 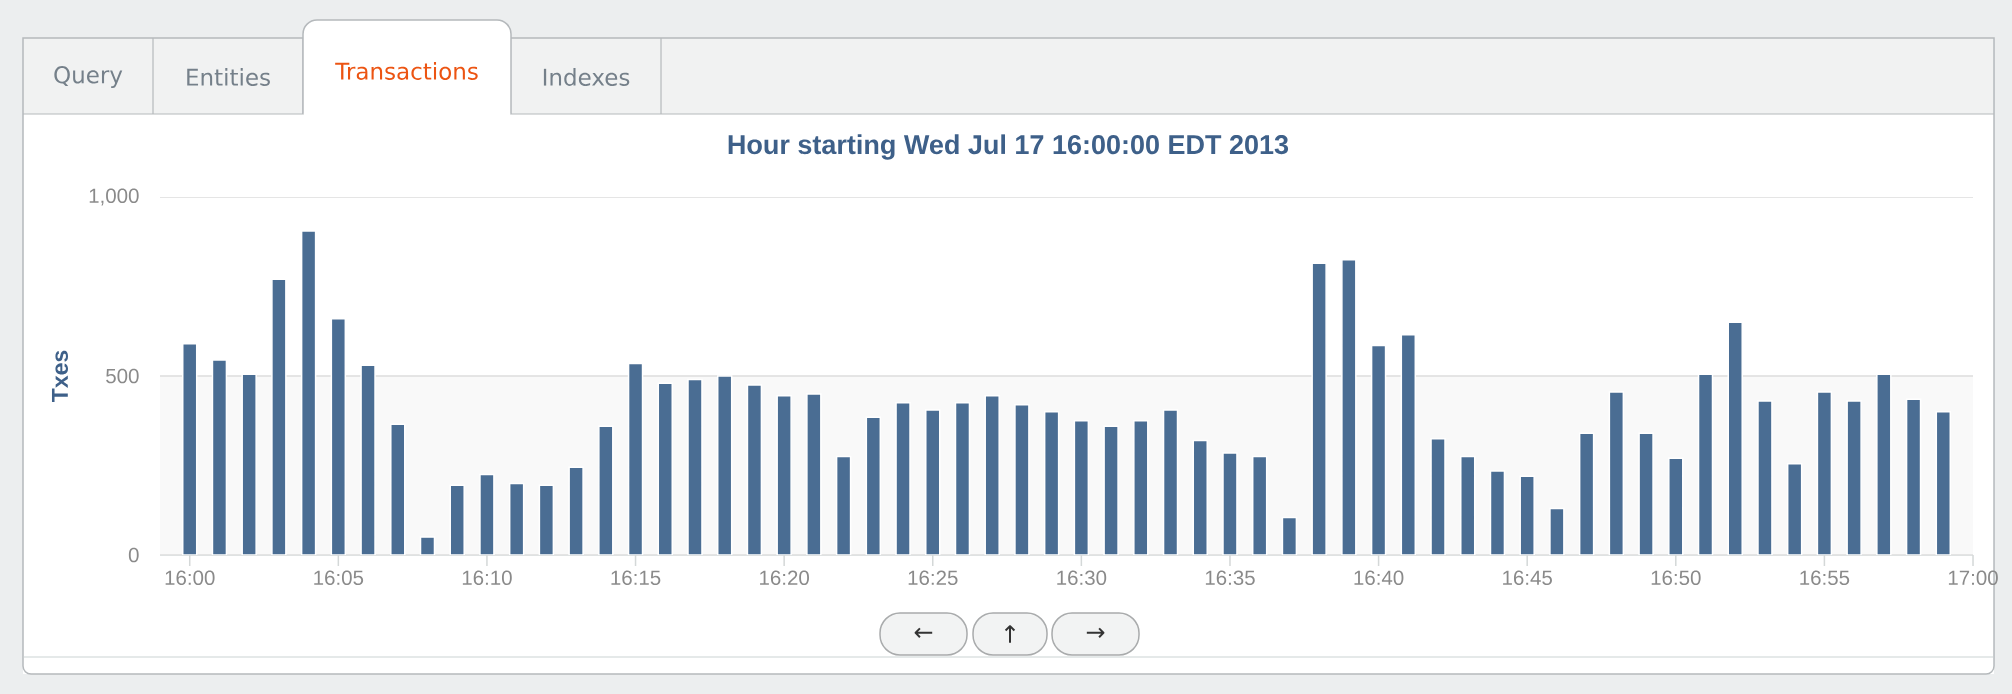 What do you see at coordinates (1379, 578) in the screenshot?
I see `x-tick-label: 16:40` at bounding box center [1379, 578].